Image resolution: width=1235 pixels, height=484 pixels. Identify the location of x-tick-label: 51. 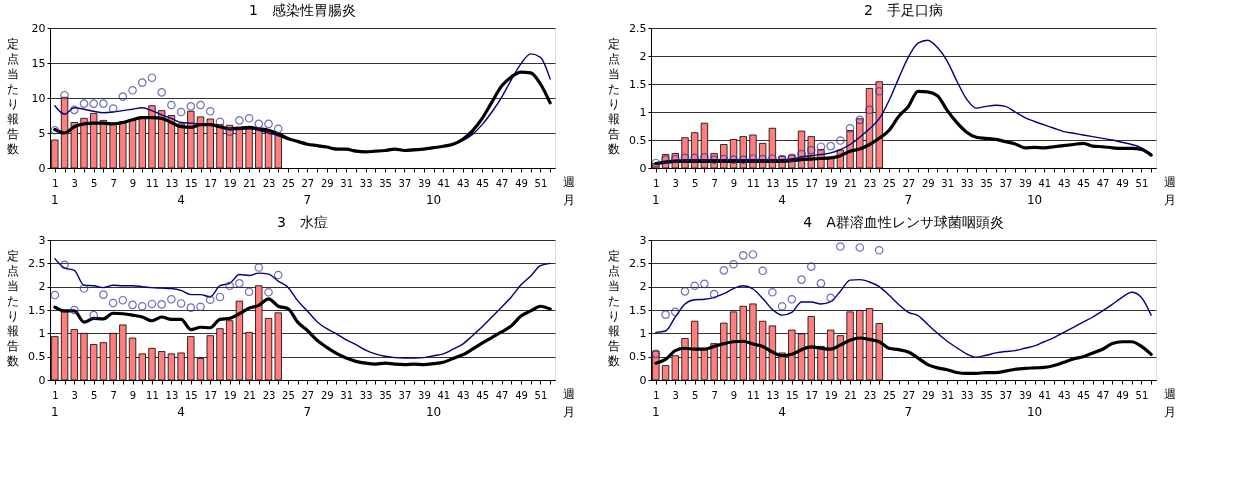
(1142, 183).